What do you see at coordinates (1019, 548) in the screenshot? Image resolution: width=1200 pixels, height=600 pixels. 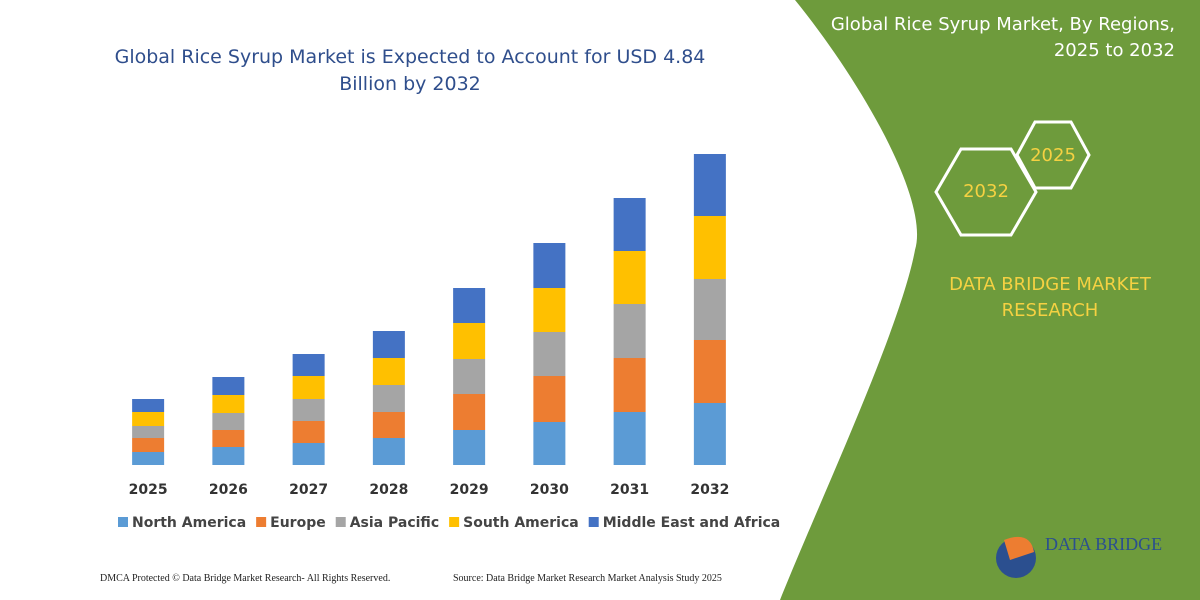 I see `logo-icon` at bounding box center [1019, 548].